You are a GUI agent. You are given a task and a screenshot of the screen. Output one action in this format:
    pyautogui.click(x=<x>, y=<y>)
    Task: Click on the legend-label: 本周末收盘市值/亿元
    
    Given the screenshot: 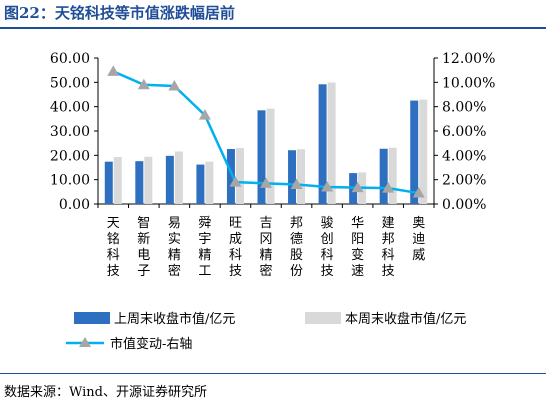 What is the action you would take?
    pyautogui.click(x=405, y=319)
    